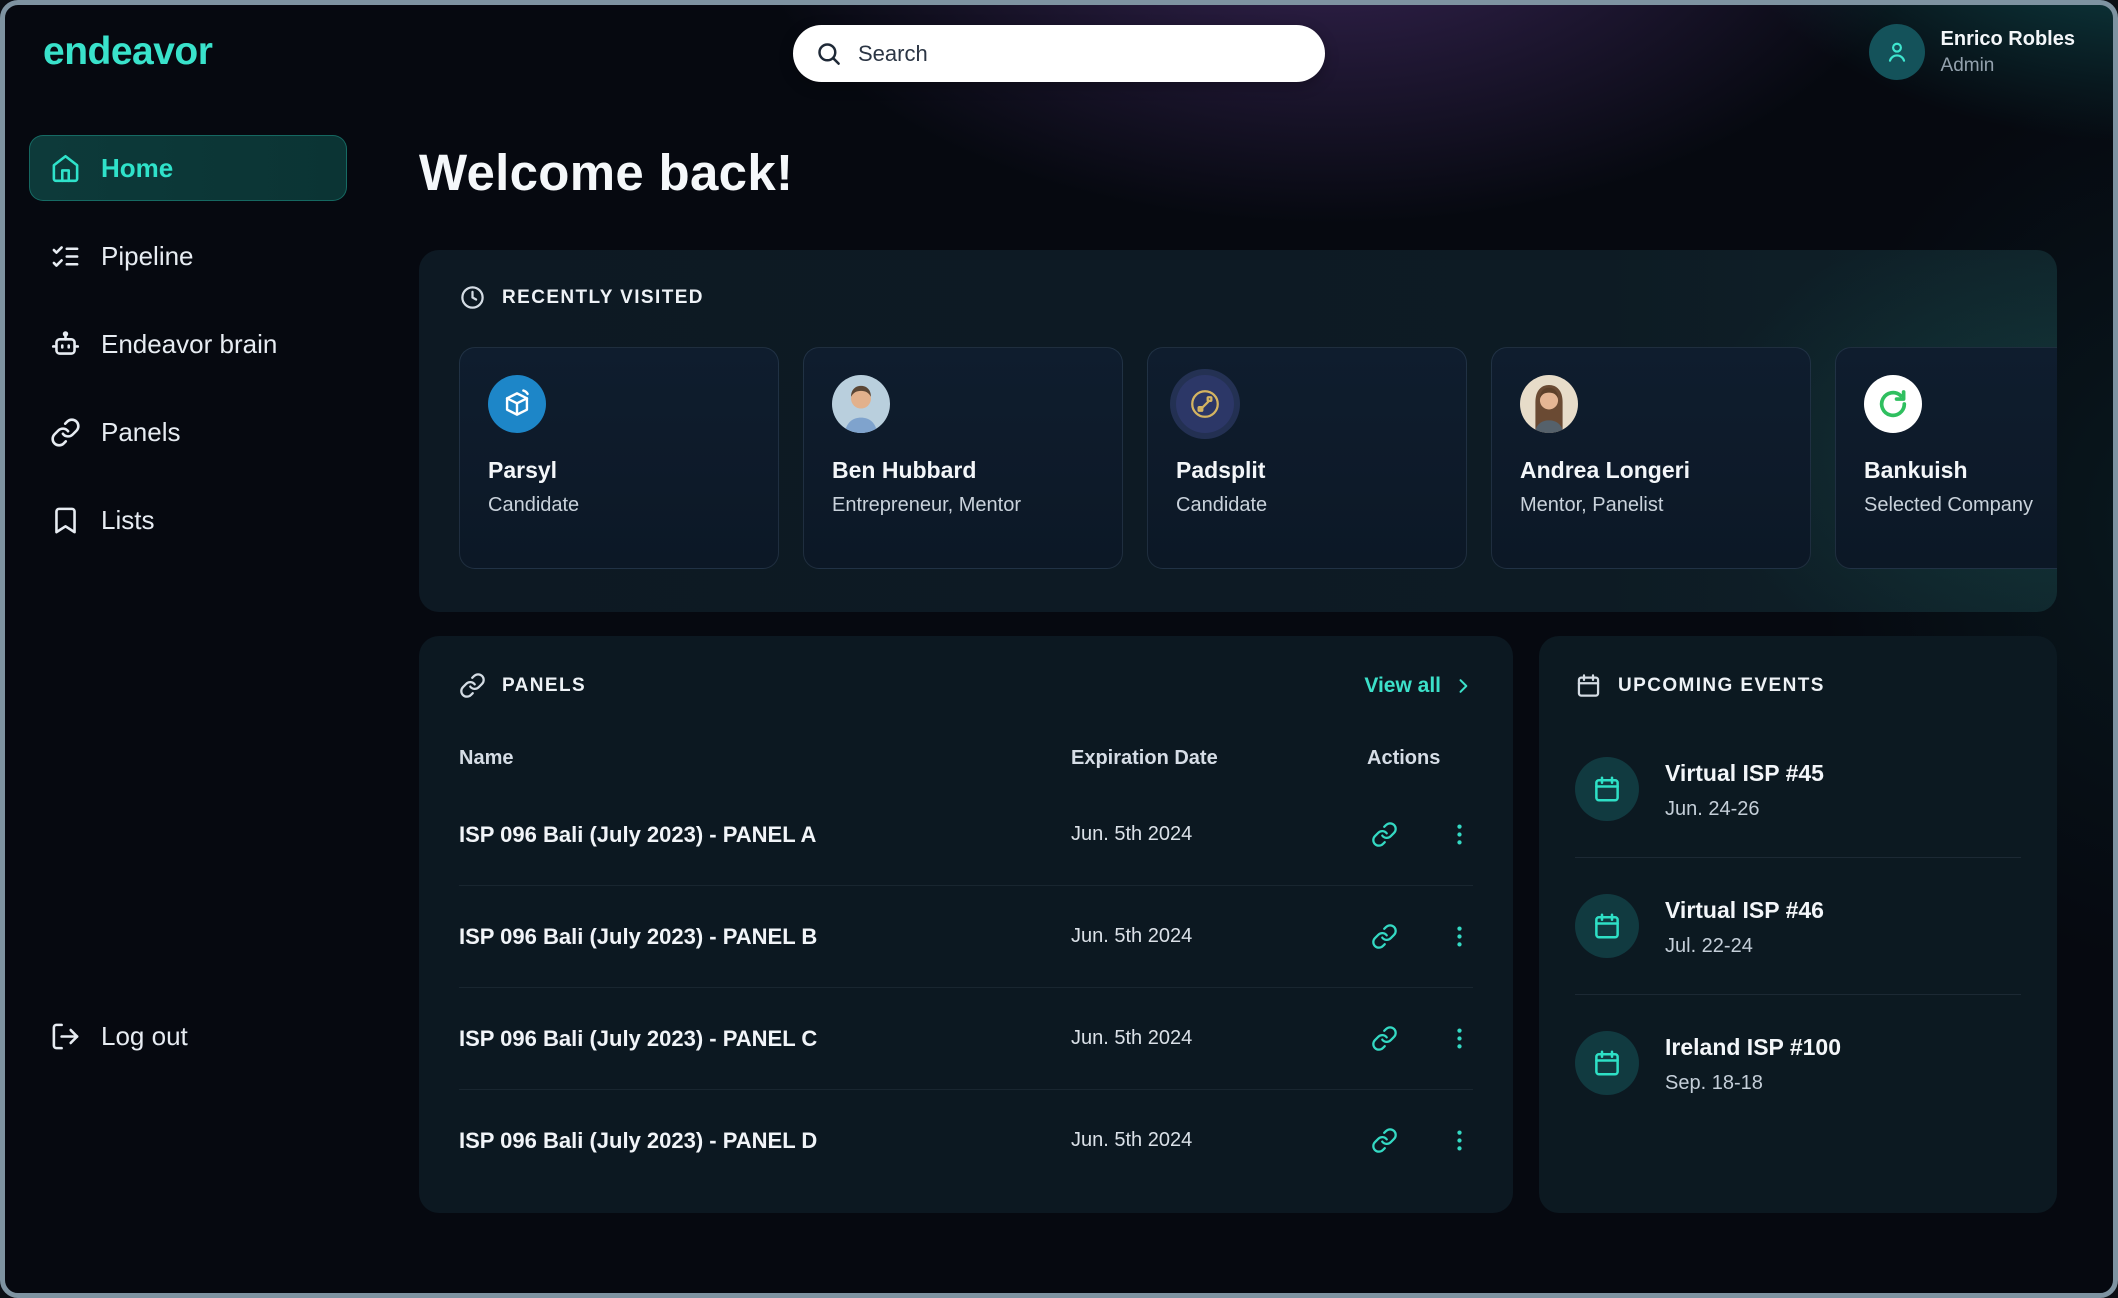  I want to click on card-name: Bankuish, so click(1916, 470).